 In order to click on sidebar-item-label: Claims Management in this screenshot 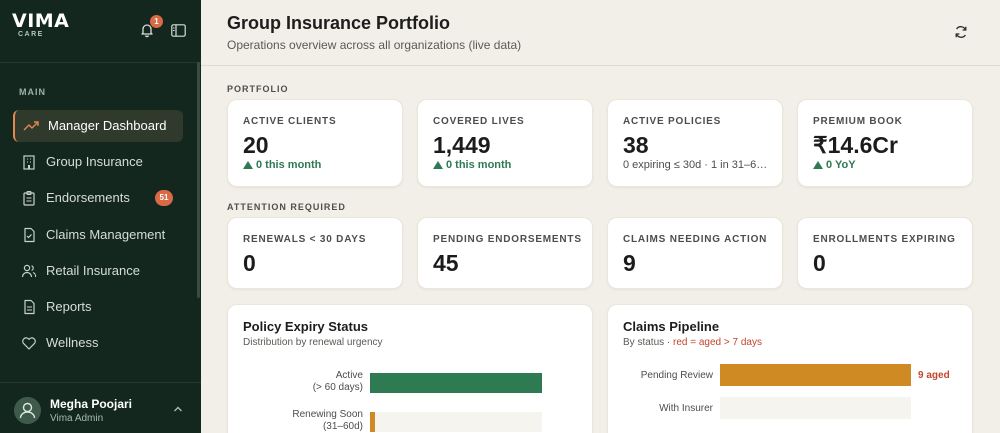, I will do `click(106, 234)`.